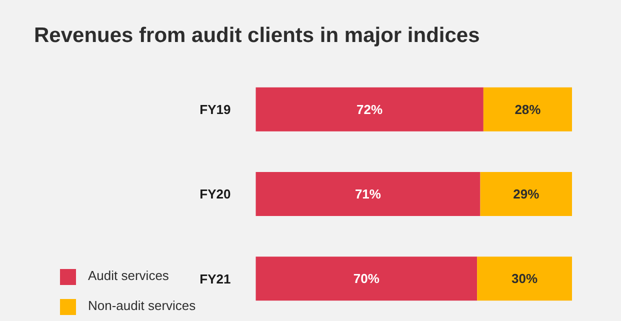 This screenshot has height=321, width=621. What do you see at coordinates (215, 109) in the screenshot?
I see `y-tick-label: FY19` at bounding box center [215, 109].